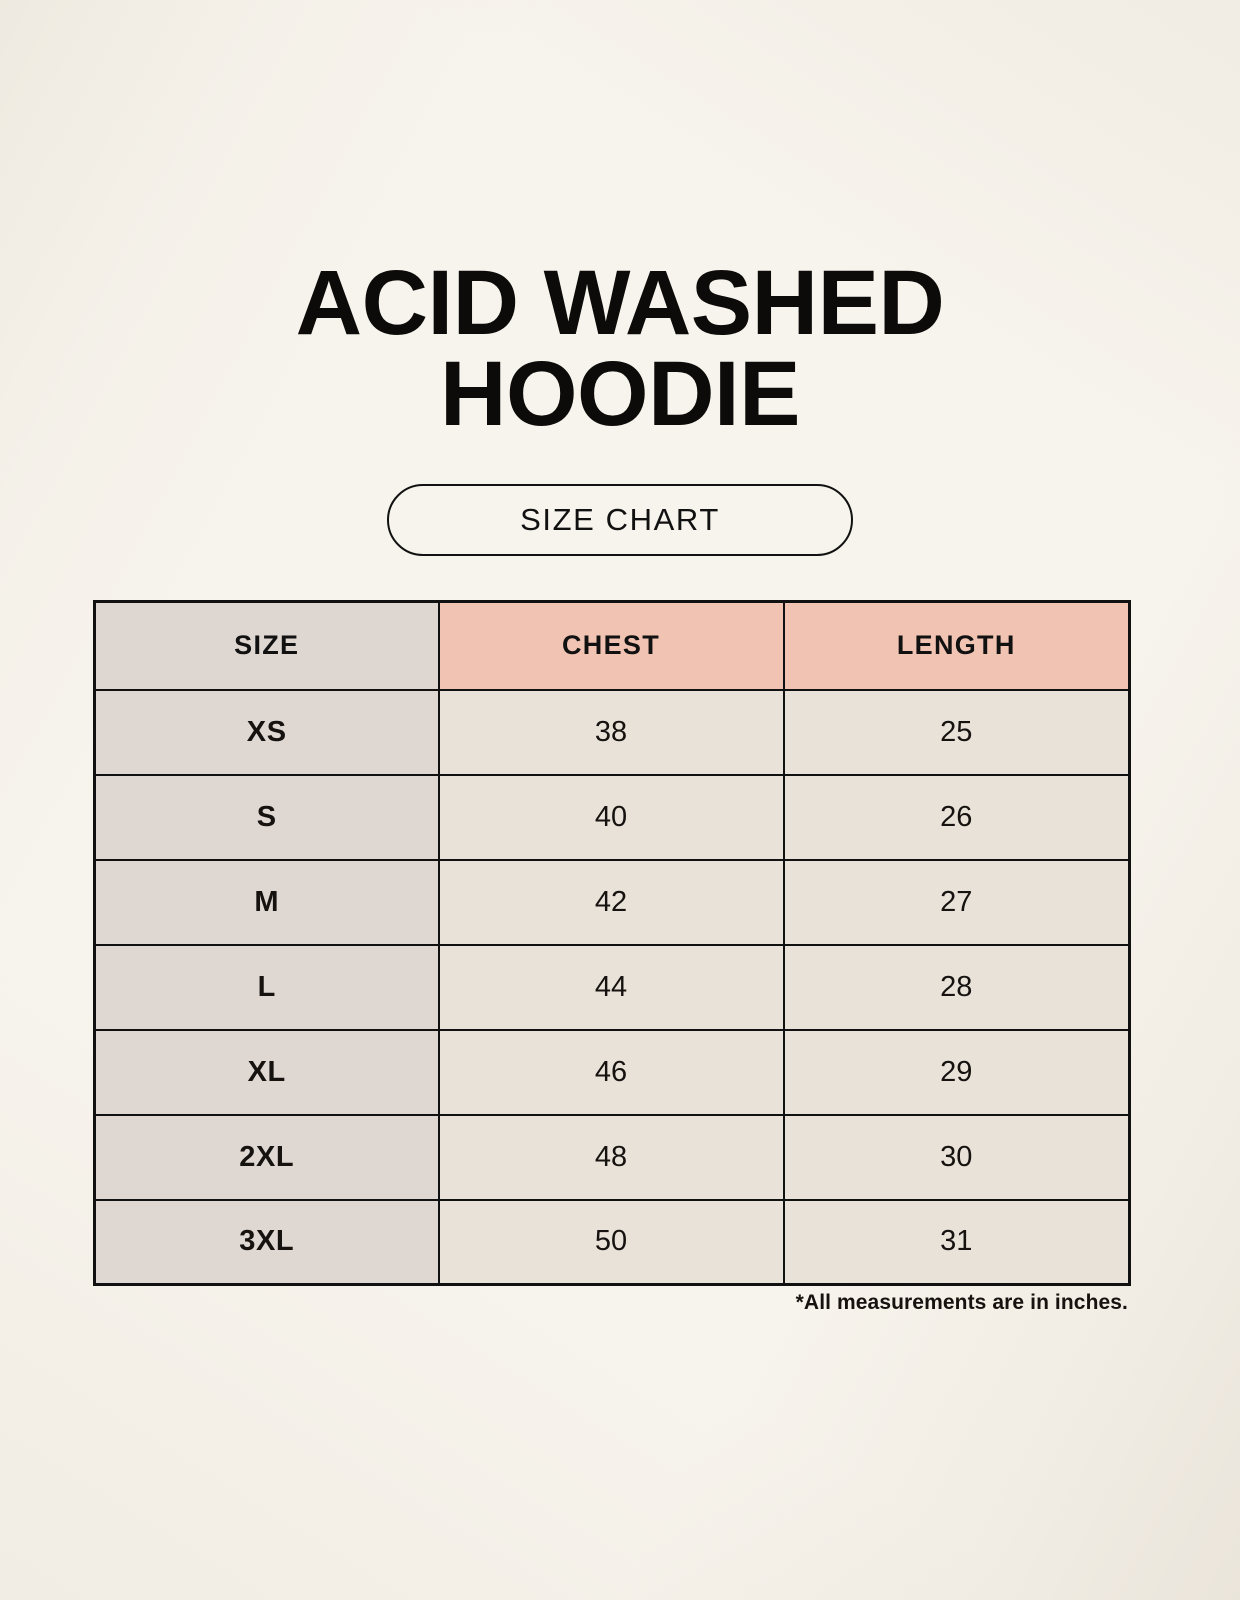 This screenshot has height=1600, width=1240. I want to click on measurement-units-footnote: *All measurements are in inches., so click(961, 1302).